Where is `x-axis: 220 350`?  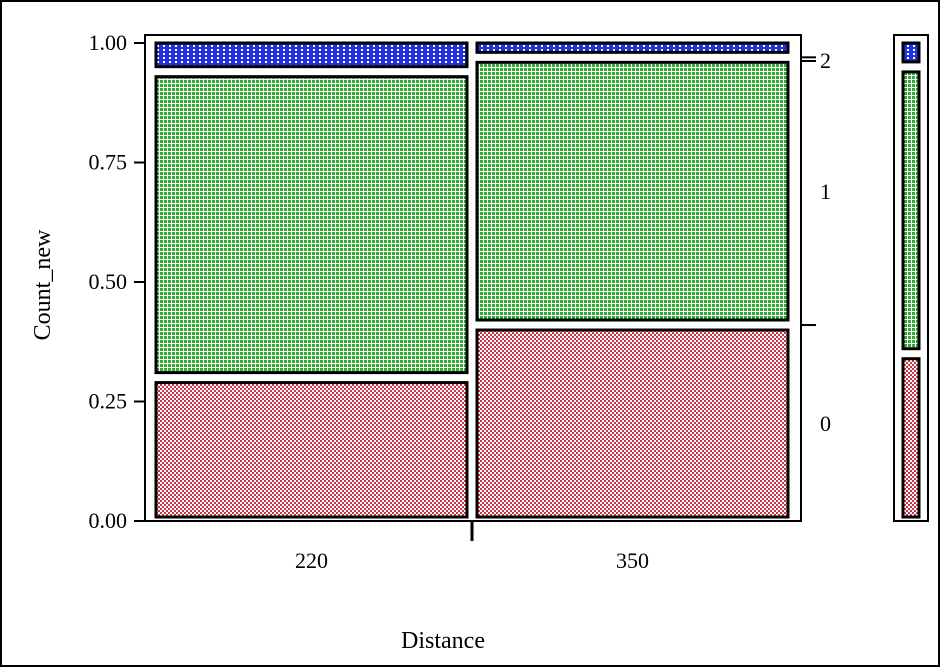
x-axis: 220 350 is located at coordinates (472, 547).